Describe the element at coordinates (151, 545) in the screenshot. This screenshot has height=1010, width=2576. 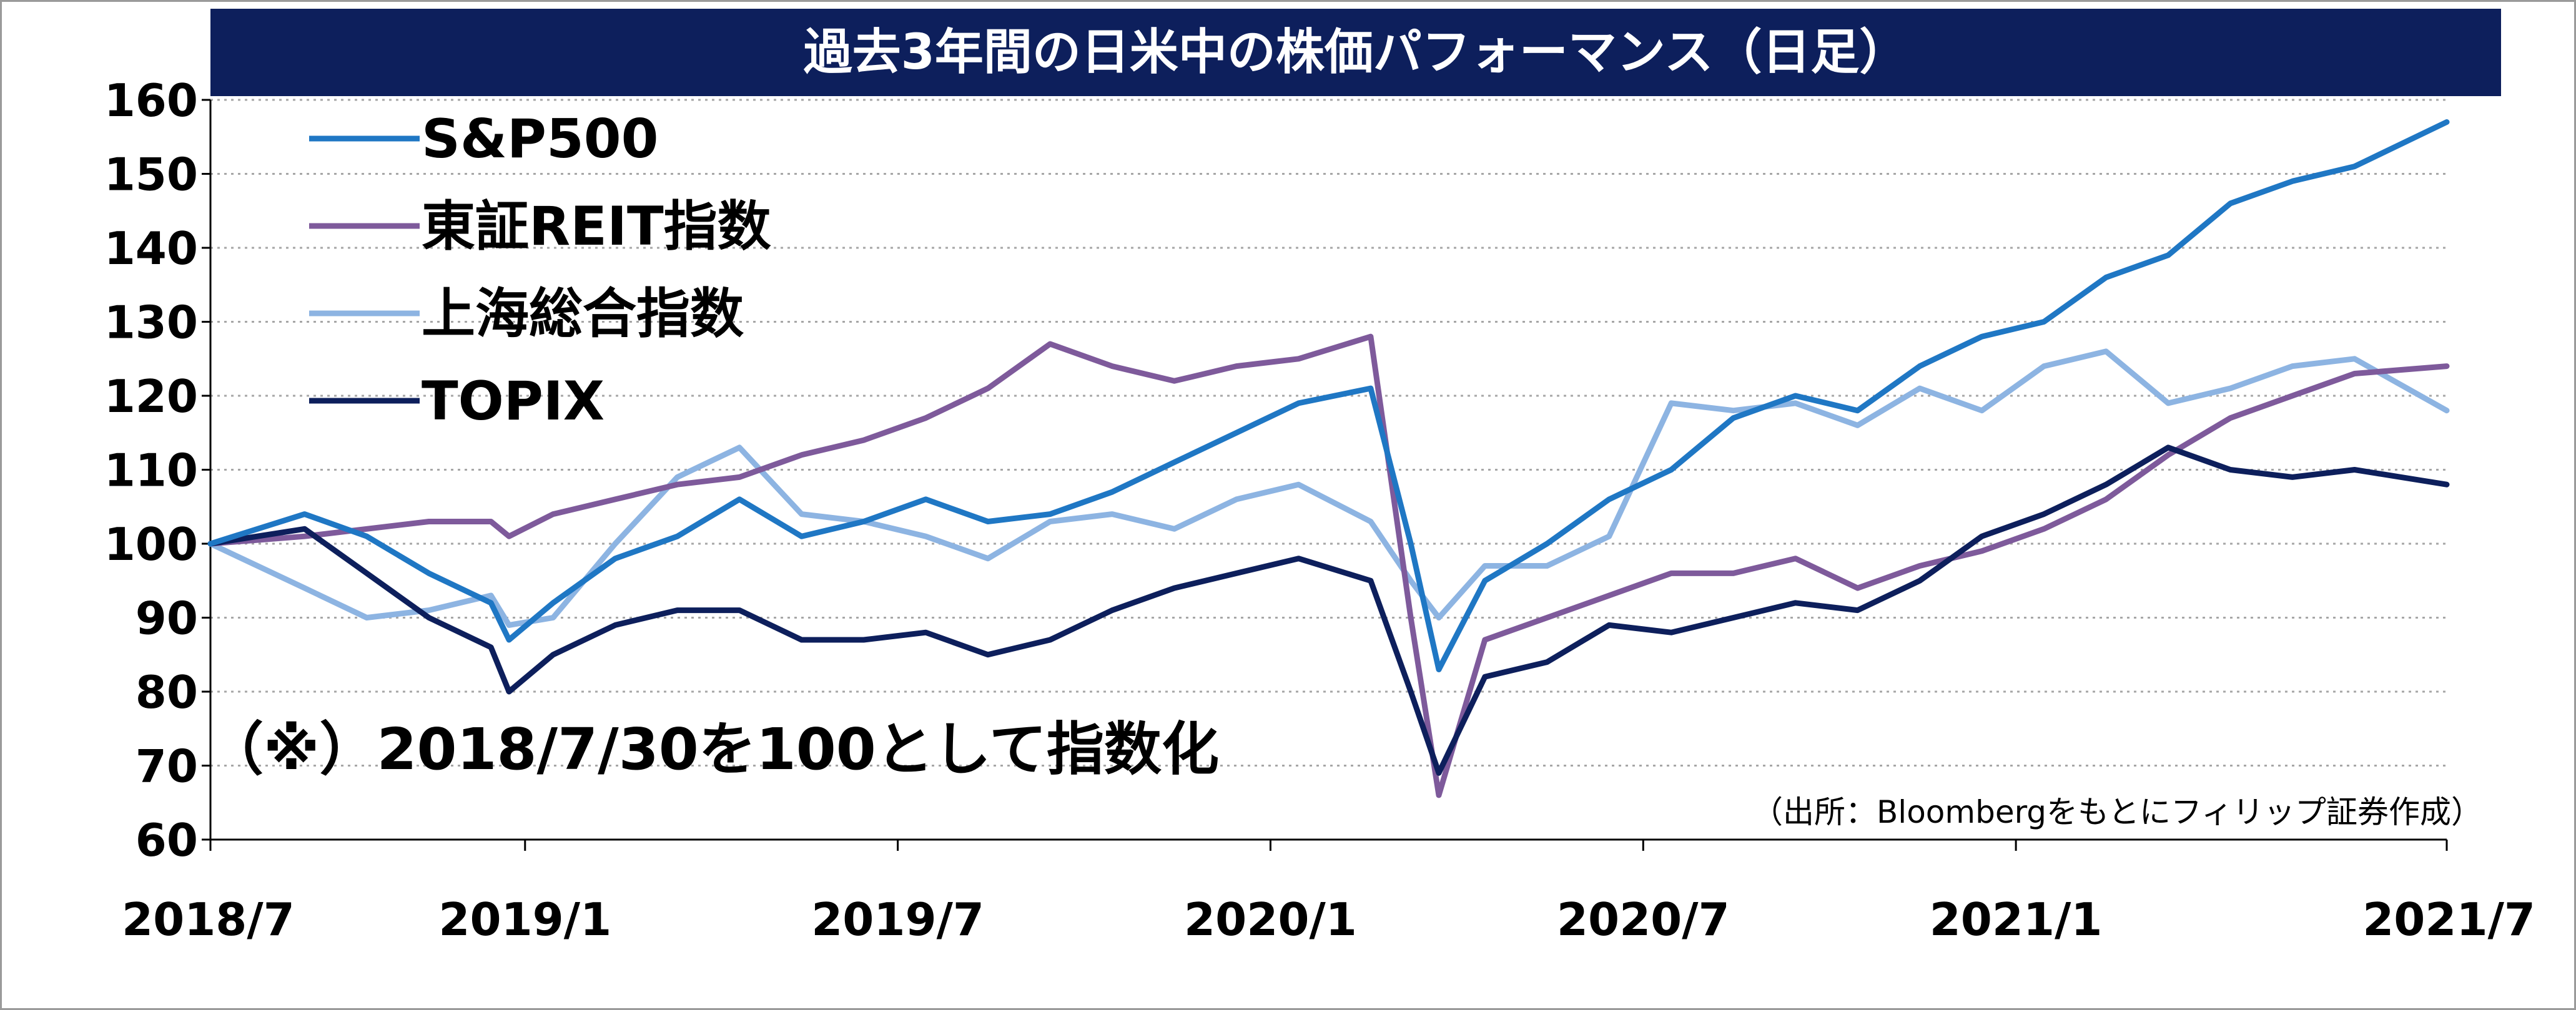
I see `y-tick-label: 100` at that location.